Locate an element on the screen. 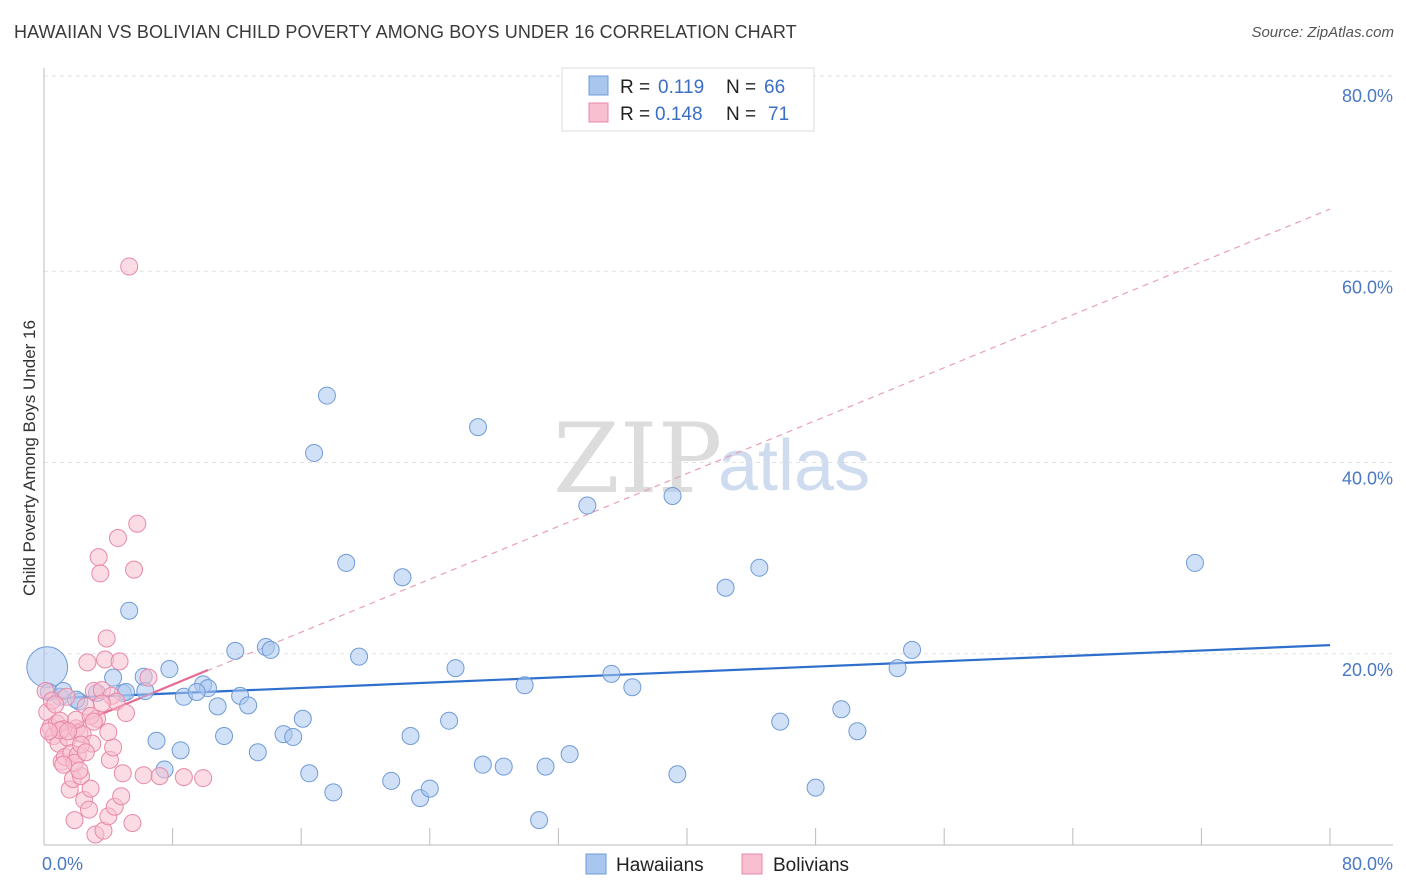 The image size is (1406, 892). legend-n-value-bolivians: 71 is located at coordinates (778, 114).